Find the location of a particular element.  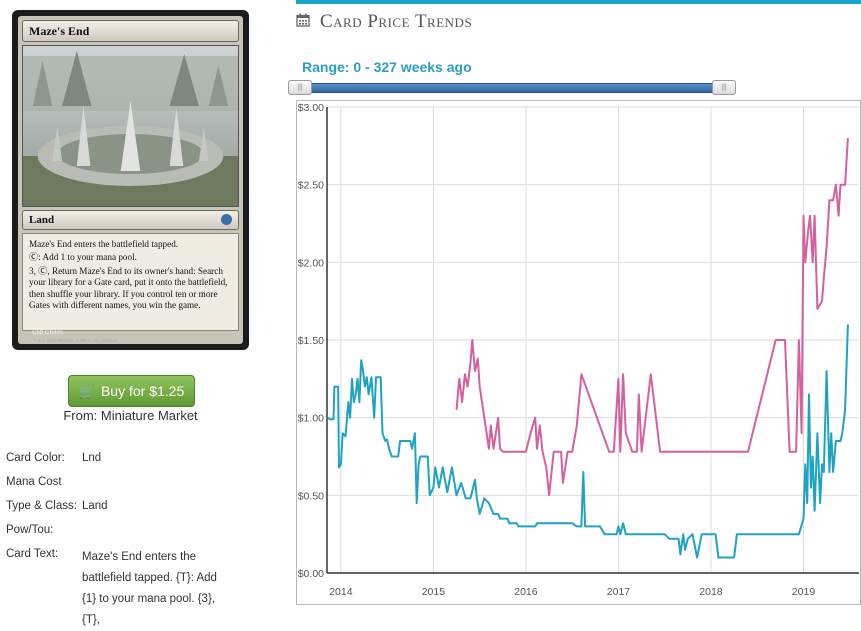

set-symbol-icon is located at coordinates (226, 219).